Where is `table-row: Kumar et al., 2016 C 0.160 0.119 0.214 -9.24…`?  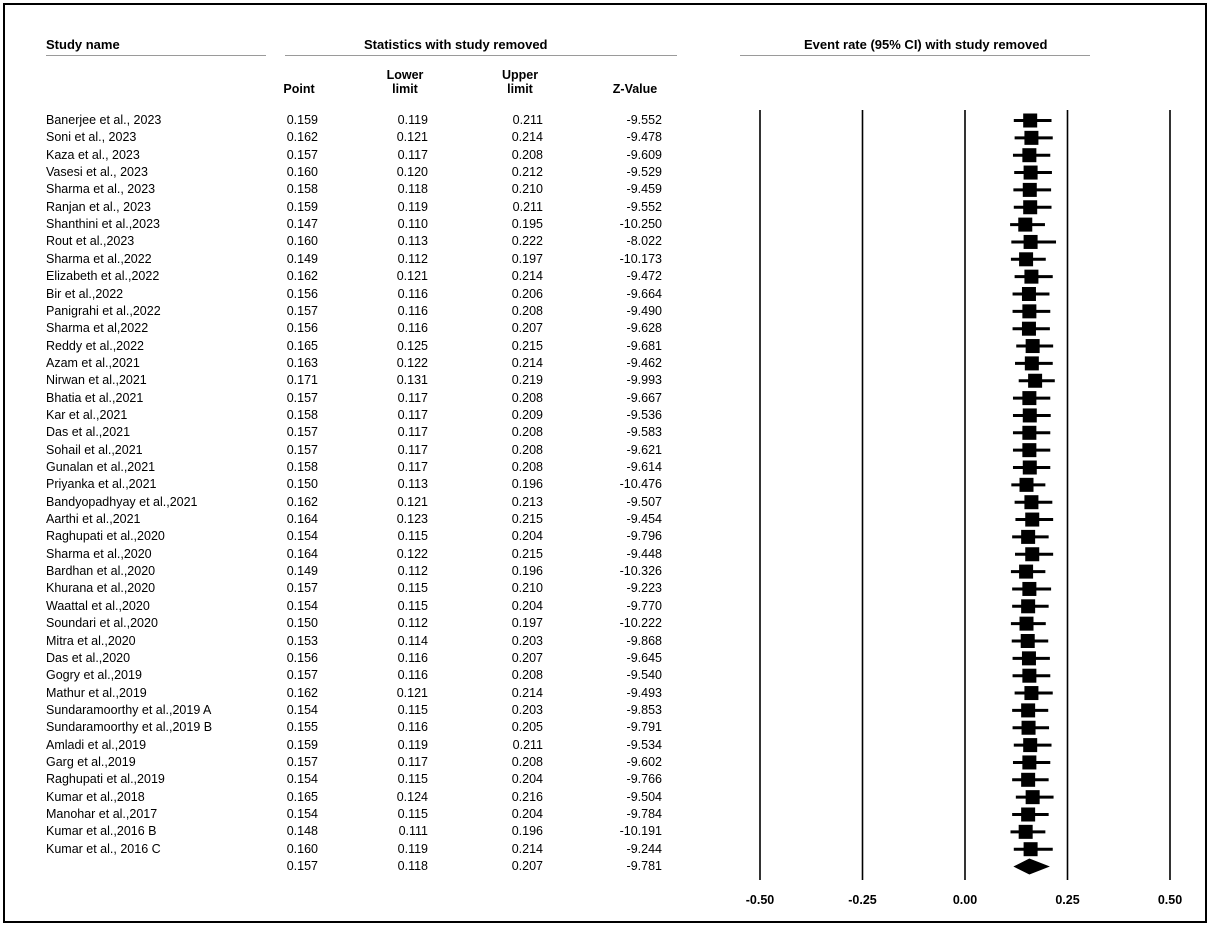
table-row: Kumar et al., 2016 C 0.160 0.119 0.214 -9.24… is located at coordinates (350, 849).